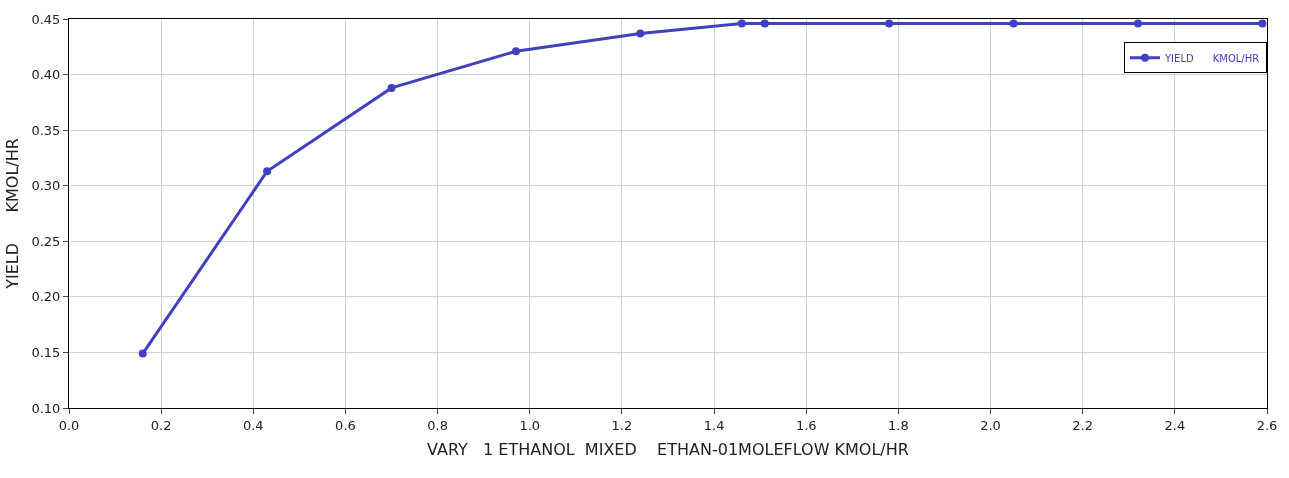  I want to click on y-tick-label: 0.15, so click(46, 352).